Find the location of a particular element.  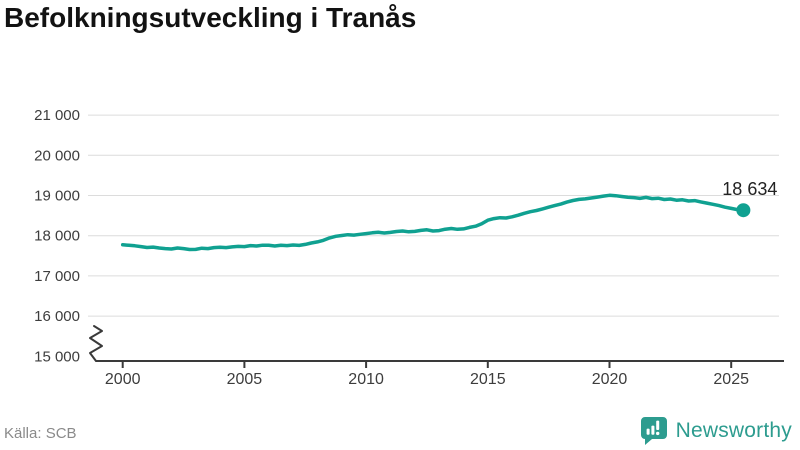

y-axis-tick-label: 16 000 is located at coordinates (57, 316).